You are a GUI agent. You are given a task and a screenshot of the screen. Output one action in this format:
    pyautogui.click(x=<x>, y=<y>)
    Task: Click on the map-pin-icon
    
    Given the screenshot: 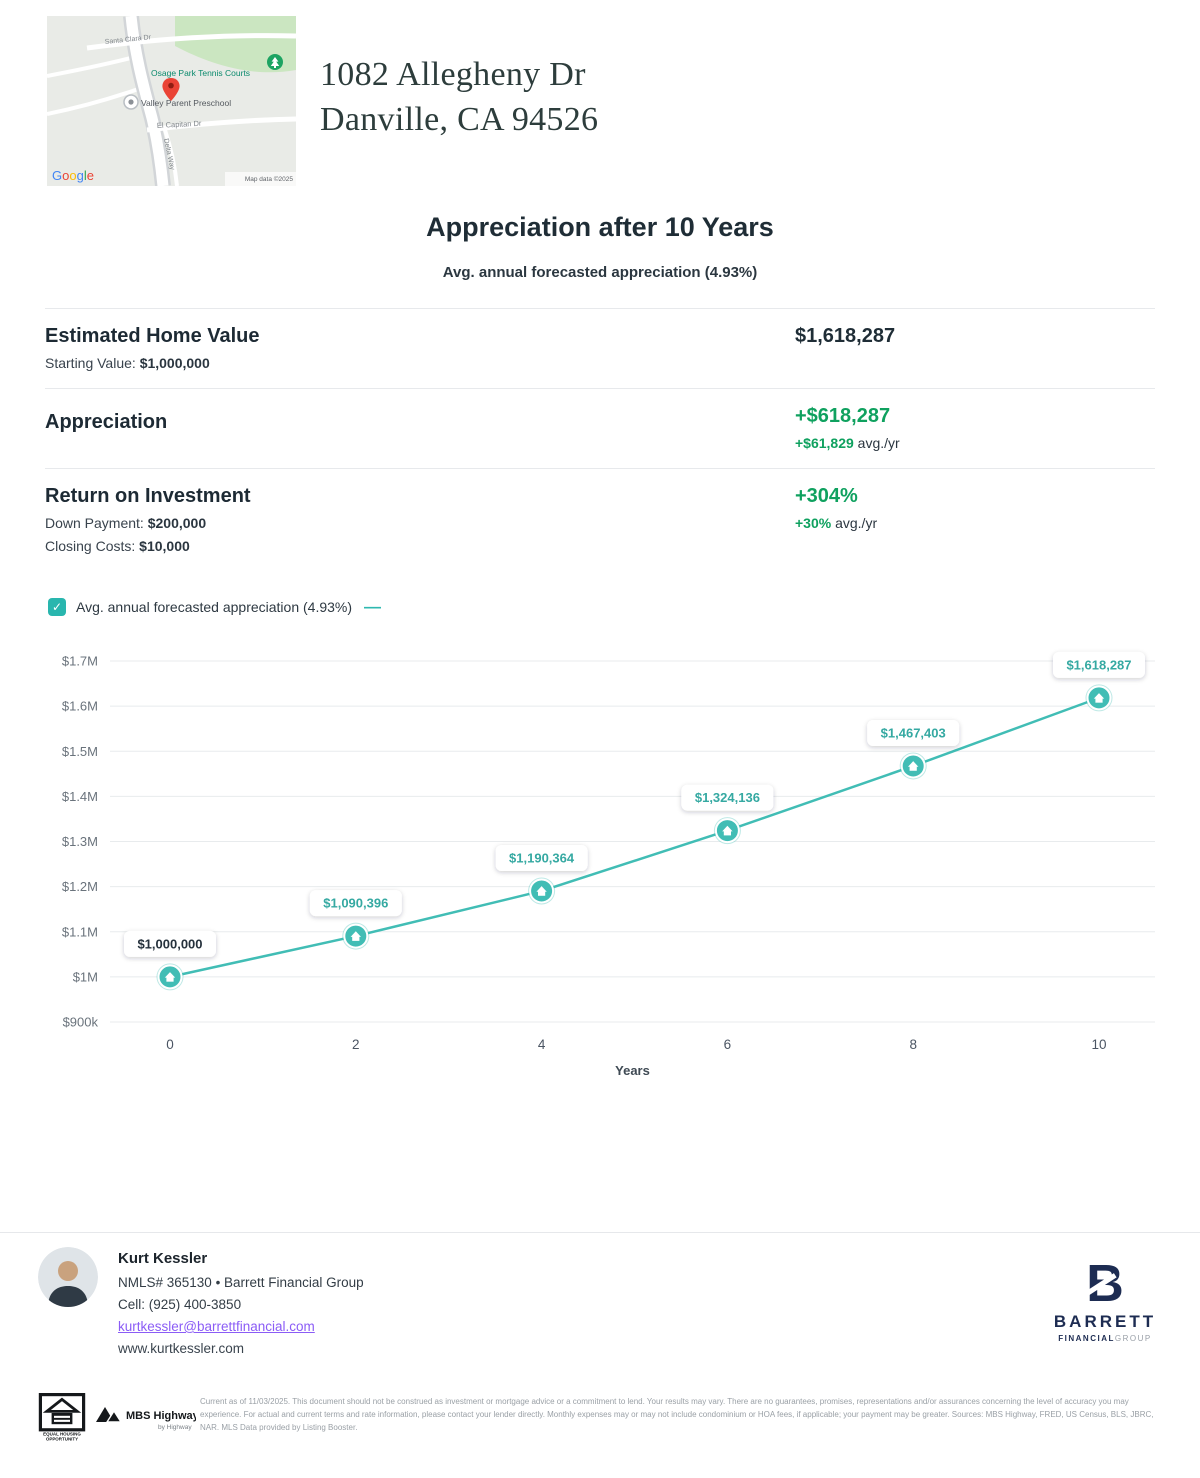 What is the action you would take?
    pyautogui.click(x=171, y=89)
    